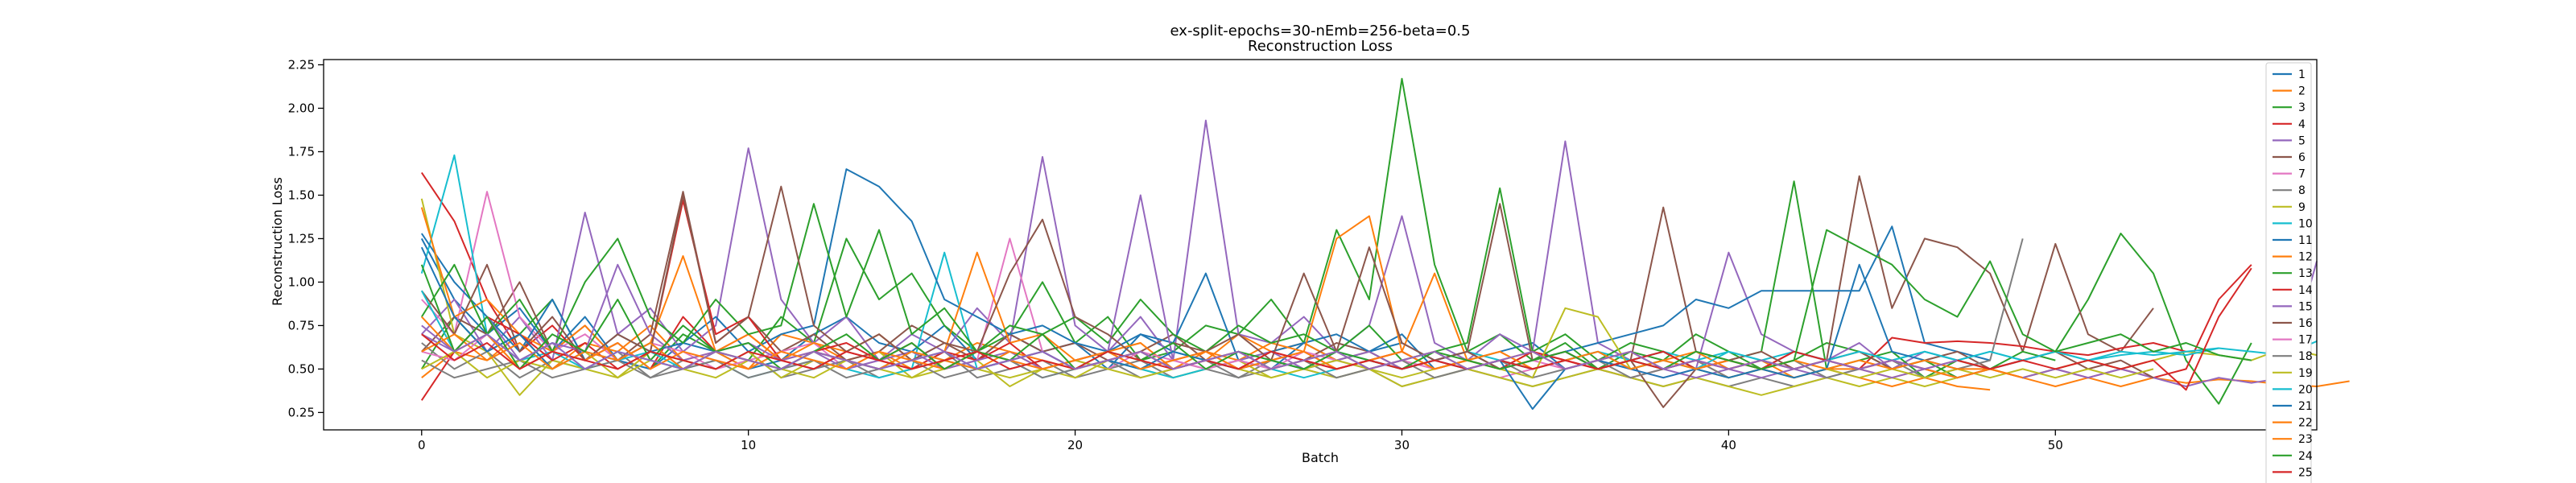  What do you see at coordinates (1320, 46) in the screenshot?
I see `chart-subtitle: Reconstruction Loss` at bounding box center [1320, 46].